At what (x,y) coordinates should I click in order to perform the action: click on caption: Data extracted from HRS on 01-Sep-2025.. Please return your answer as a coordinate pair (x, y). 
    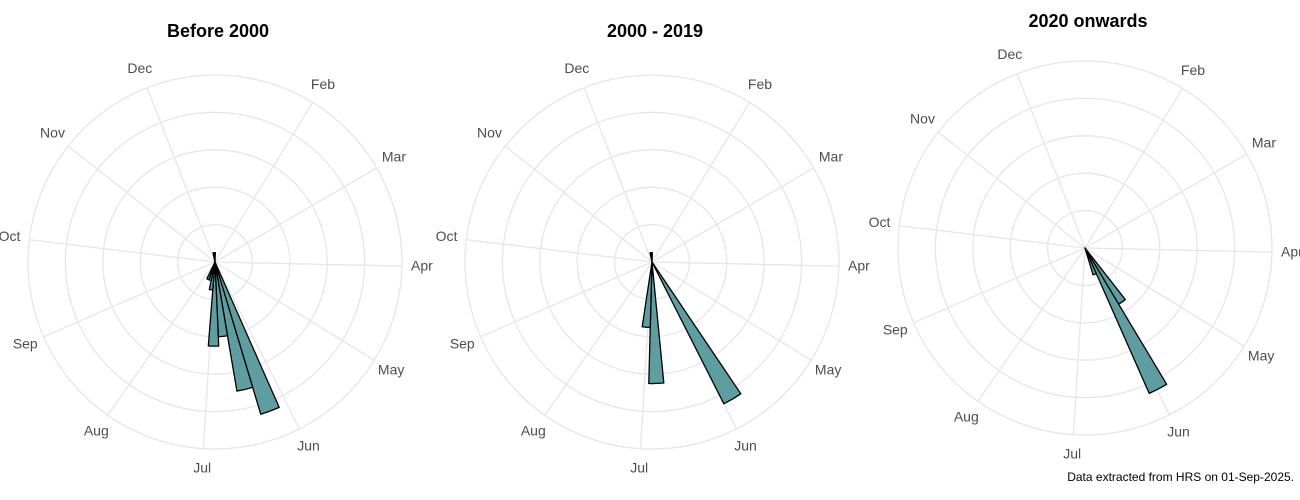
    Looking at the image, I should click on (1180, 477).